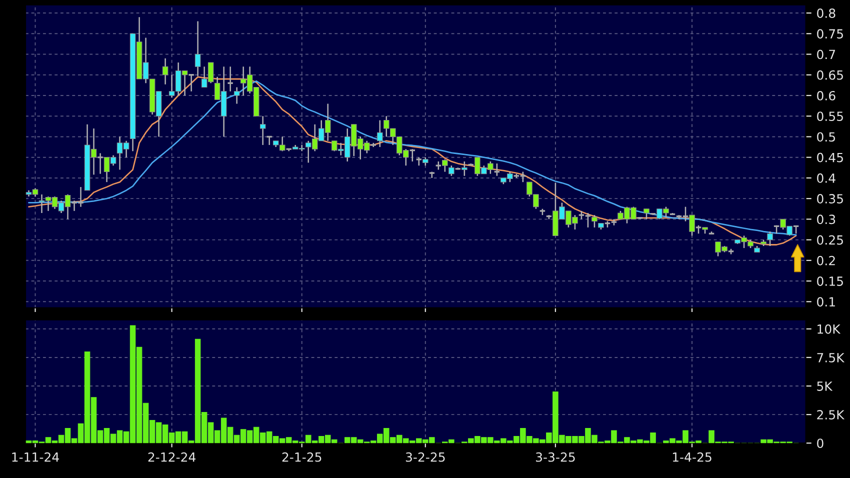  I want to click on y-tick-label: 0.3, so click(826, 219).